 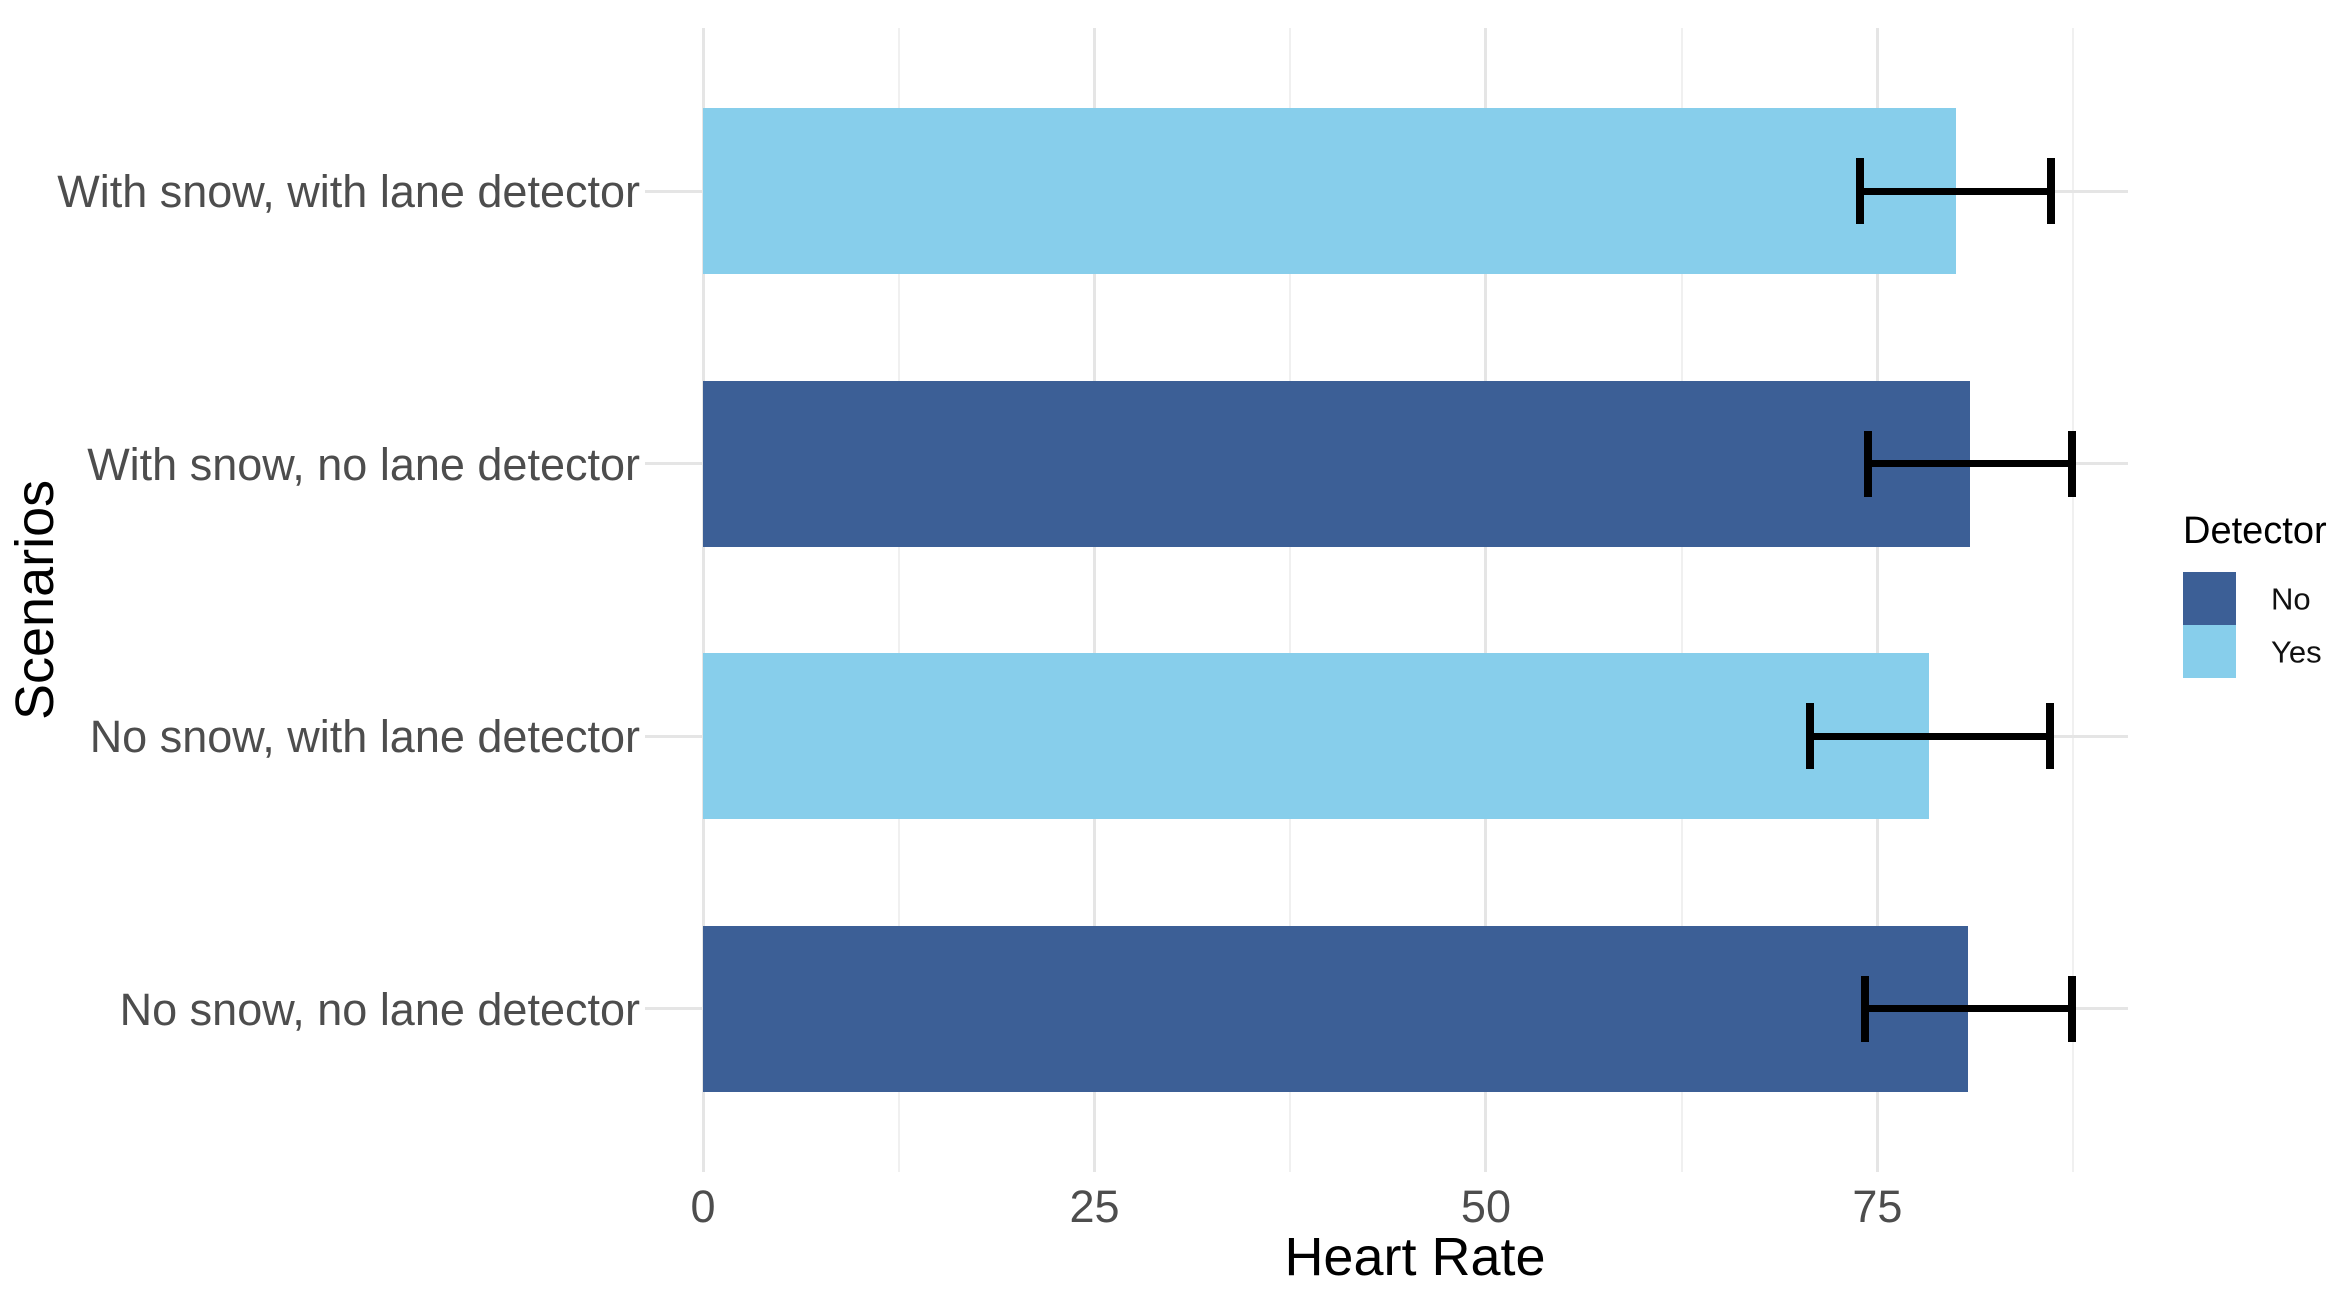 I want to click on x-tick-label: 0, so click(x=703, y=1206).